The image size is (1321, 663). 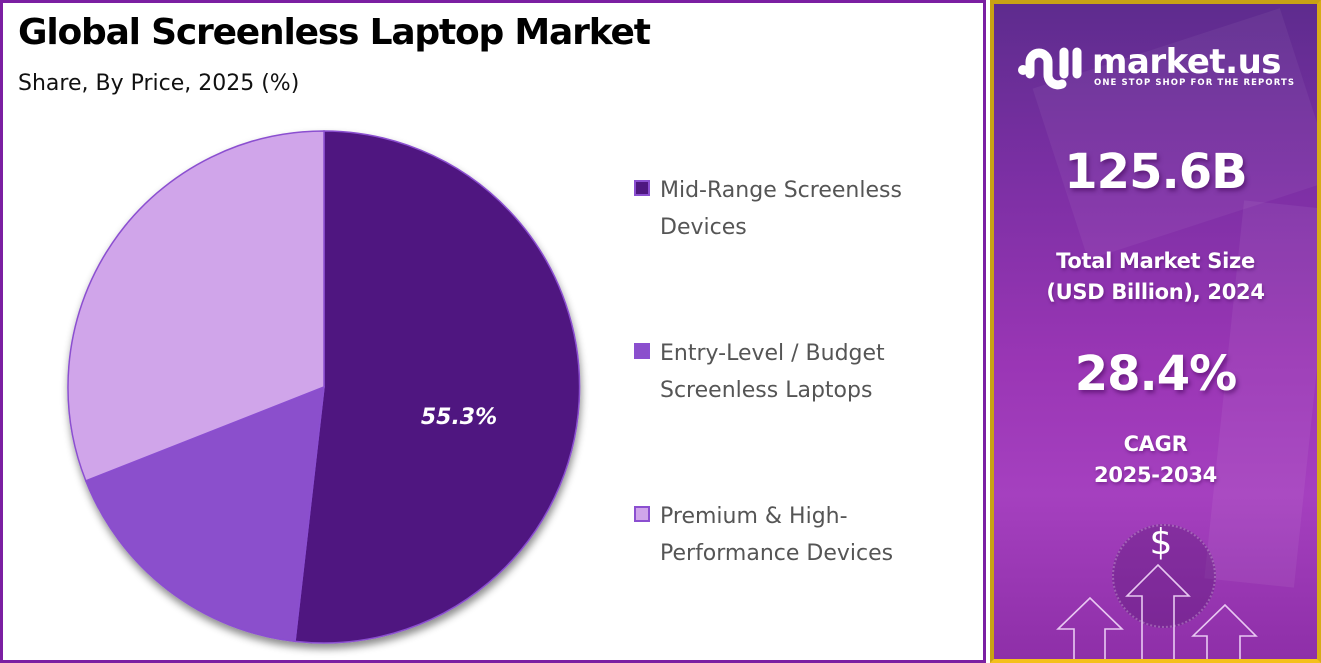 What do you see at coordinates (1155, 475) in the screenshot?
I see `cagr-label-line2: 2025-2034` at bounding box center [1155, 475].